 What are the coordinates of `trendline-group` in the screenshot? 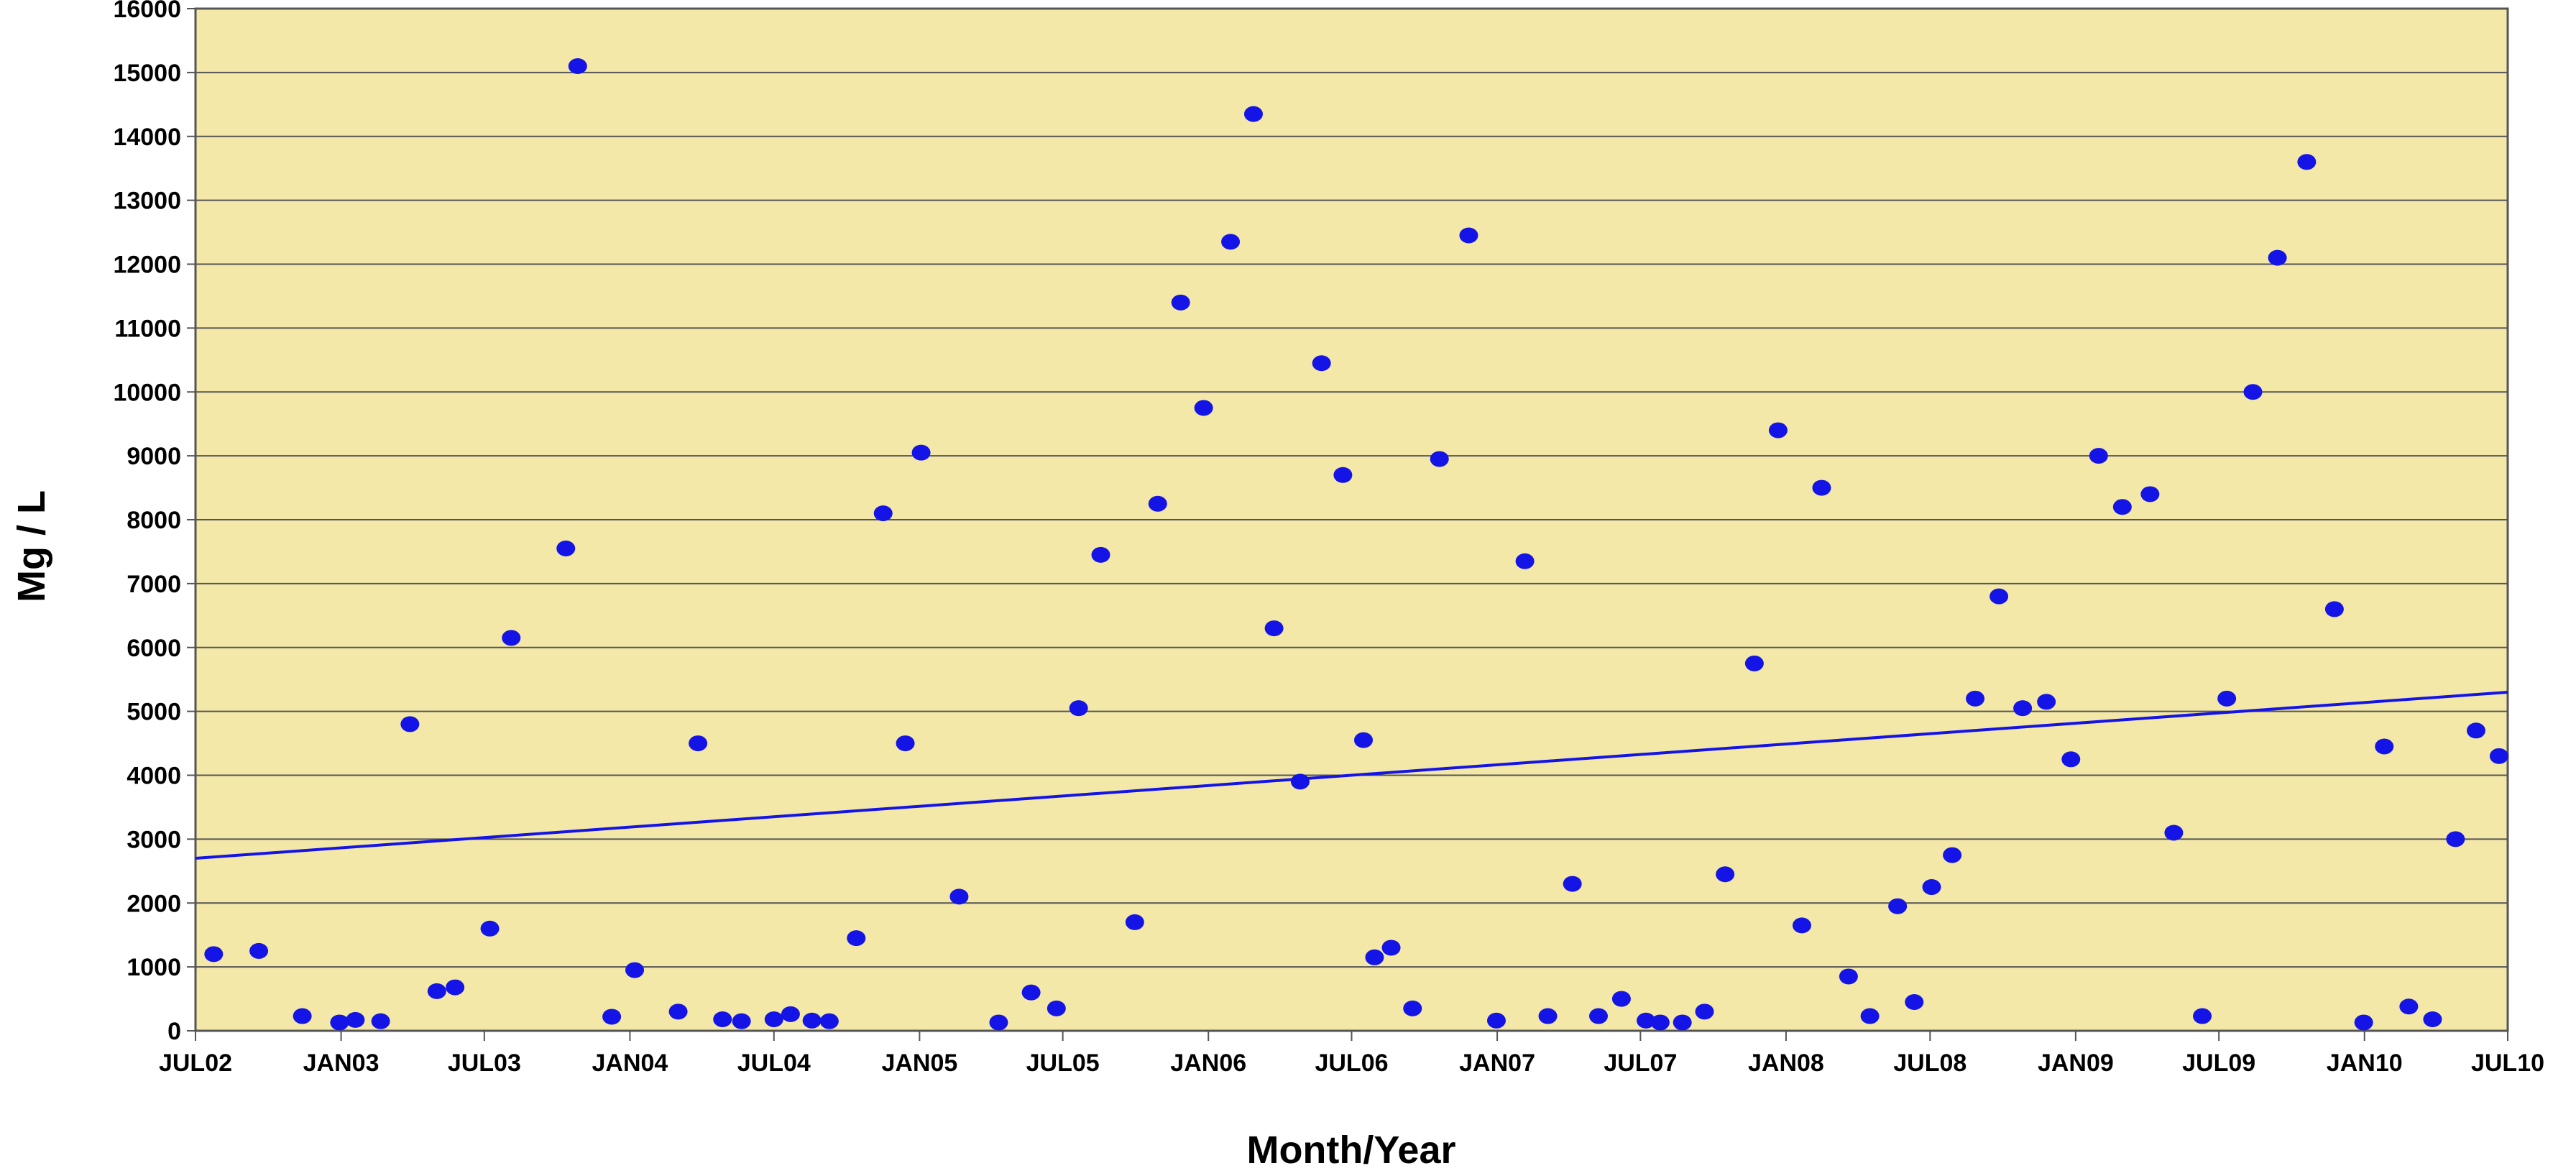 It's located at (1351, 775).